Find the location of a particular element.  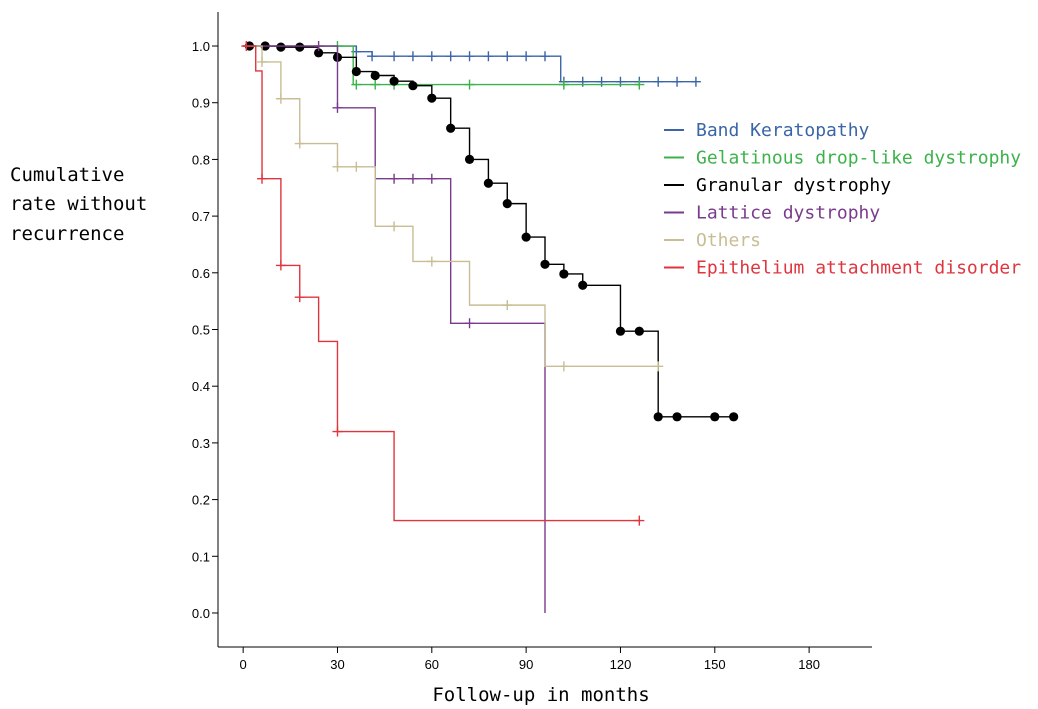

x-tick-label: 120 is located at coordinates (621, 664).